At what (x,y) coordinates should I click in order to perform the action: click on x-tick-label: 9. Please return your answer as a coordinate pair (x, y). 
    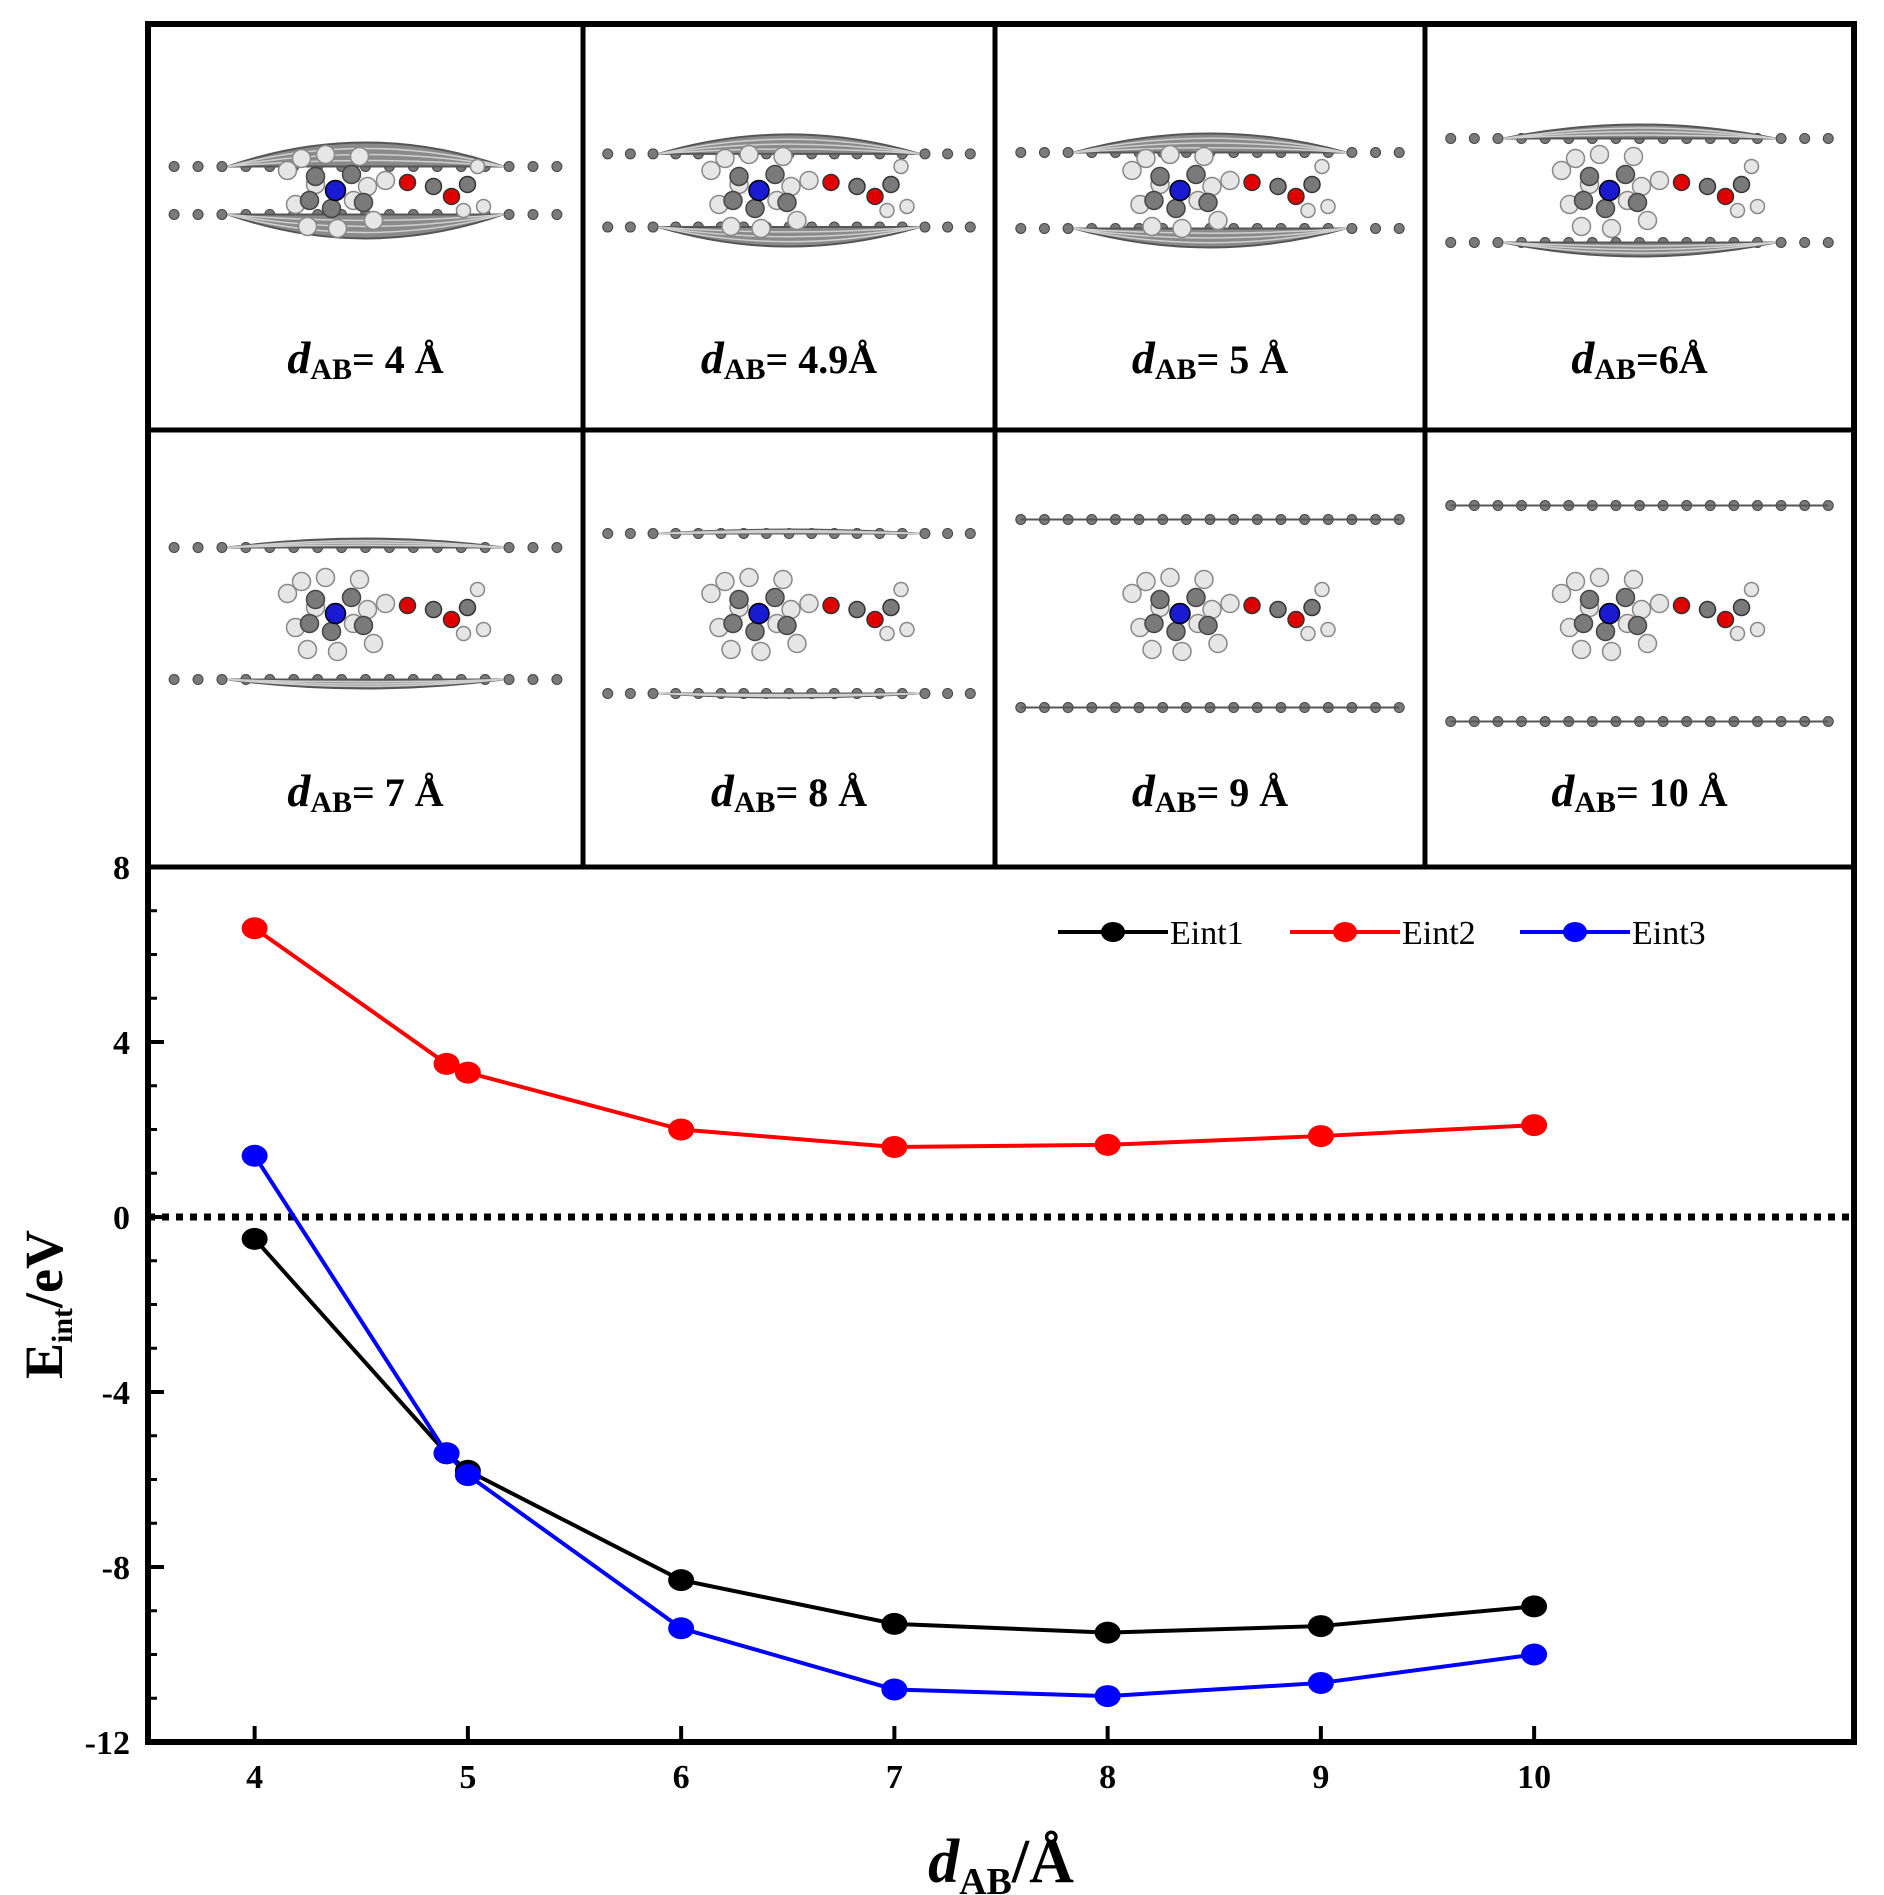
    Looking at the image, I should click on (1320, 1777).